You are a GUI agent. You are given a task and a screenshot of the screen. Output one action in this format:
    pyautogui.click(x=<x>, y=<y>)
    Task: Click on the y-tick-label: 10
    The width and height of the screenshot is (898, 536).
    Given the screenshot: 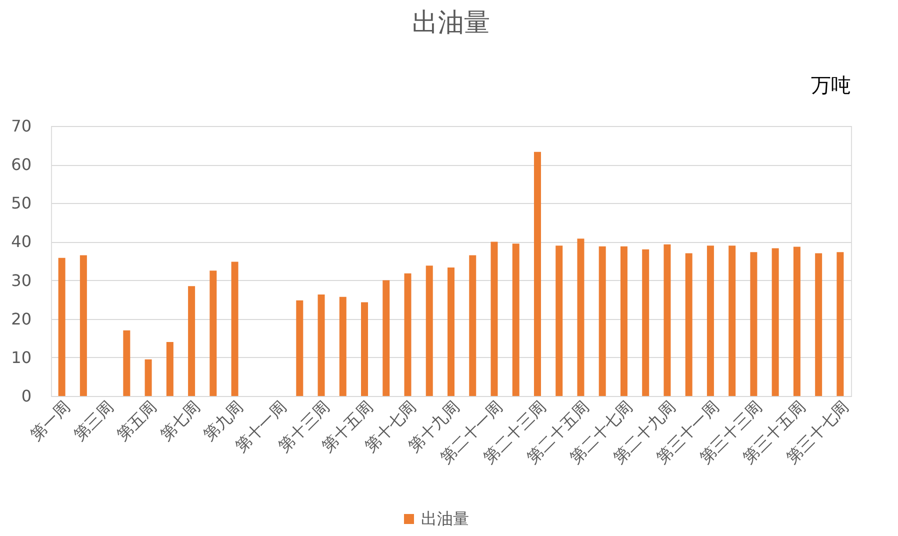 What is the action you would take?
    pyautogui.click(x=21, y=357)
    